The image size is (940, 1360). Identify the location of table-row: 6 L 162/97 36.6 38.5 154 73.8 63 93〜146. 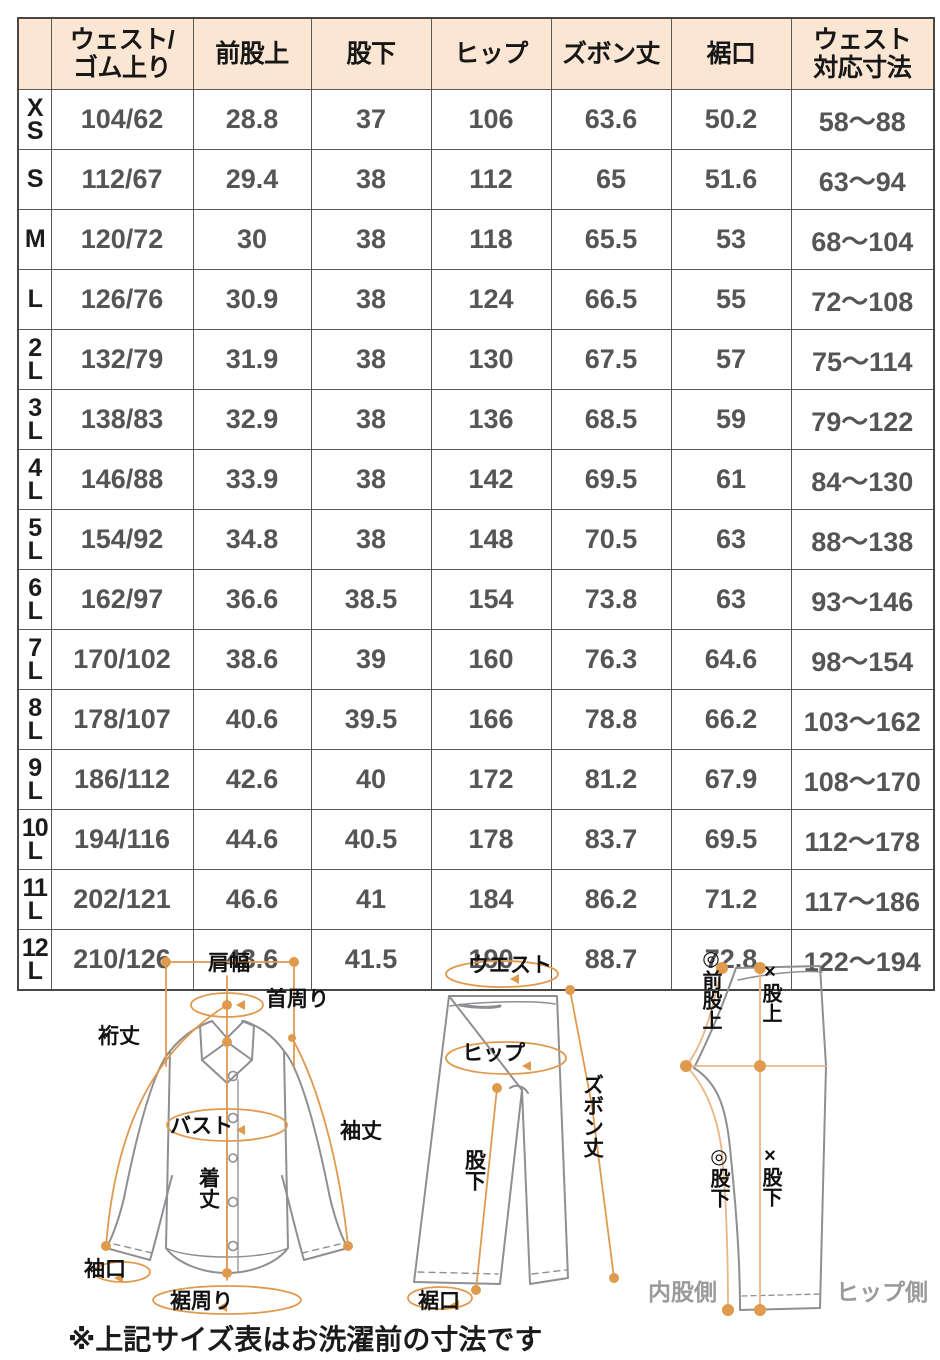
(476, 599).